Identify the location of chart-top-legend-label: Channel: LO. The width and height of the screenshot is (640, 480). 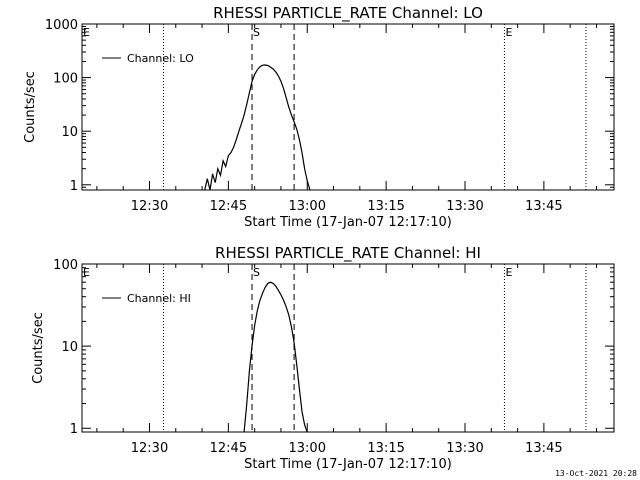
(160, 58).